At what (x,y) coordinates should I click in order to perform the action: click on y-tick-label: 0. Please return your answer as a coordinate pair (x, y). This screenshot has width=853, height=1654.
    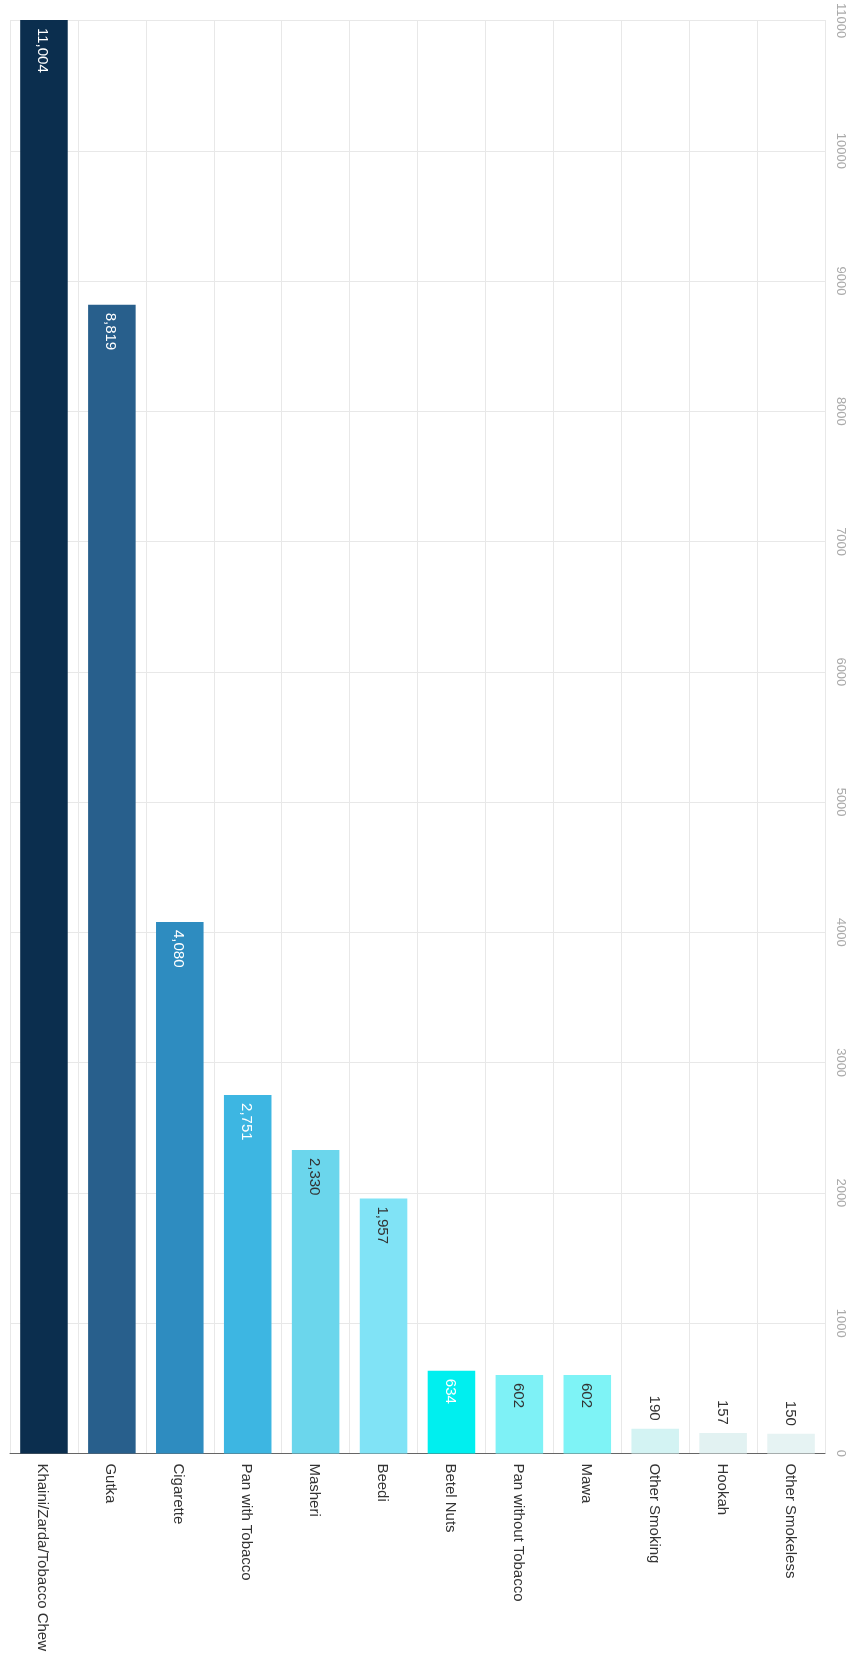
    Looking at the image, I should click on (841, 1453).